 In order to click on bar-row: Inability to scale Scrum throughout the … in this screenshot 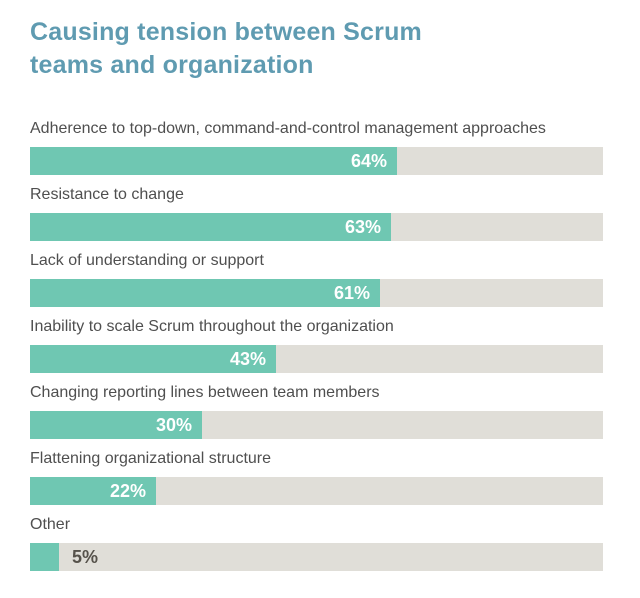, I will do `click(317, 345)`.